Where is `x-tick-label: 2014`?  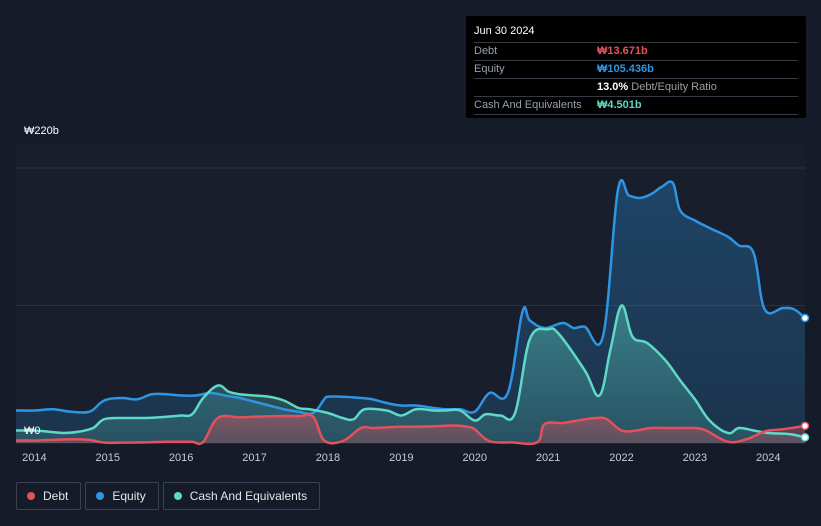 x-tick-label: 2014 is located at coordinates (34, 458).